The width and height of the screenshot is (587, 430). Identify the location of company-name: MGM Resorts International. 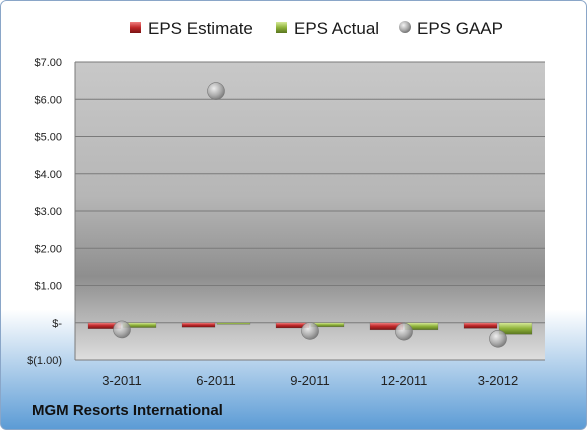
(127, 410).